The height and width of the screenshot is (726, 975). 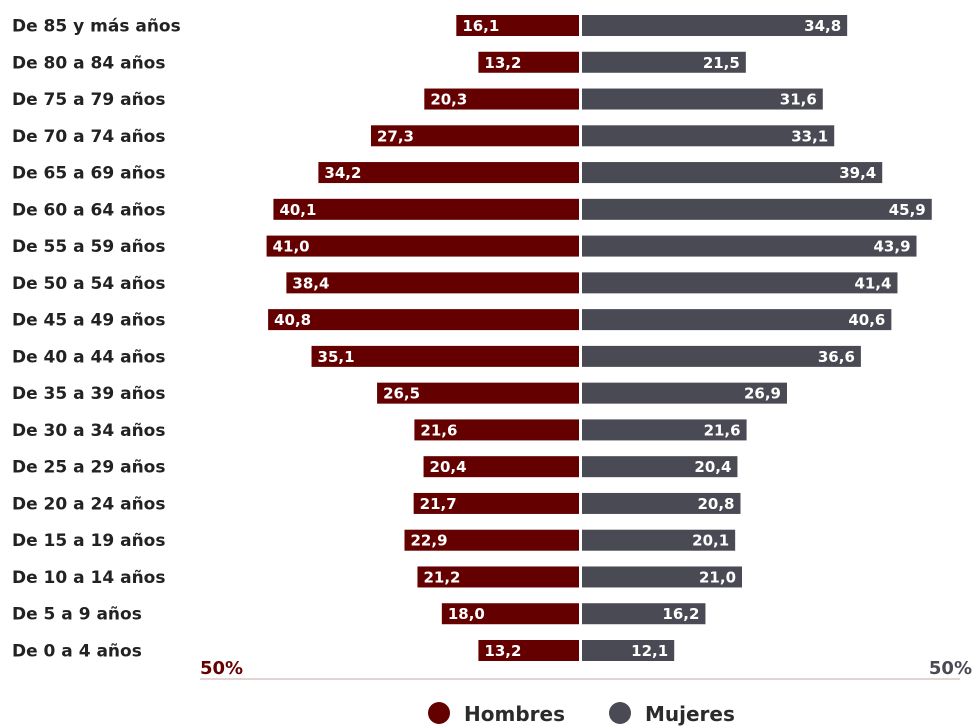 What do you see at coordinates (88, 174) in the screenshot?
I see `category-label: De 65 a 69 años` at bounding box center [88, 174].